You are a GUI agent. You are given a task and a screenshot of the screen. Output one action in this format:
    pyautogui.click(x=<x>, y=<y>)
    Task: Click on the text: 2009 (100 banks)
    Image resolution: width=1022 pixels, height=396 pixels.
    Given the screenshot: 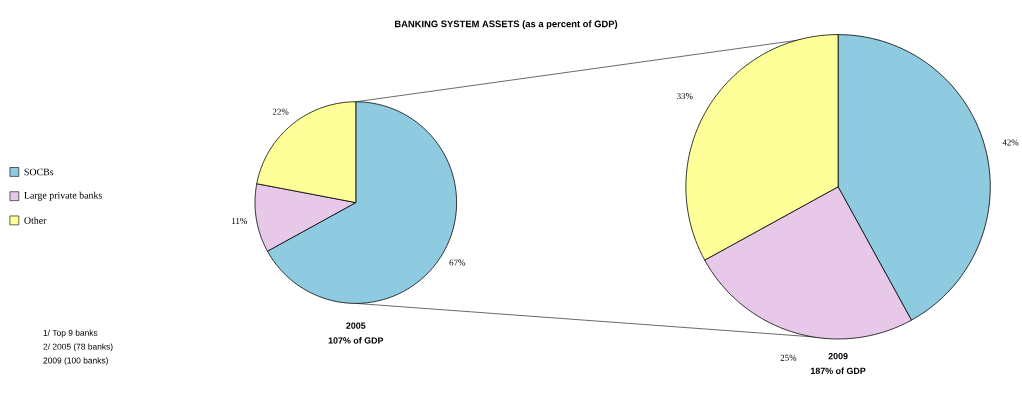 What is the action you would take?
    pyautogui.click(x=75, y=361)
    